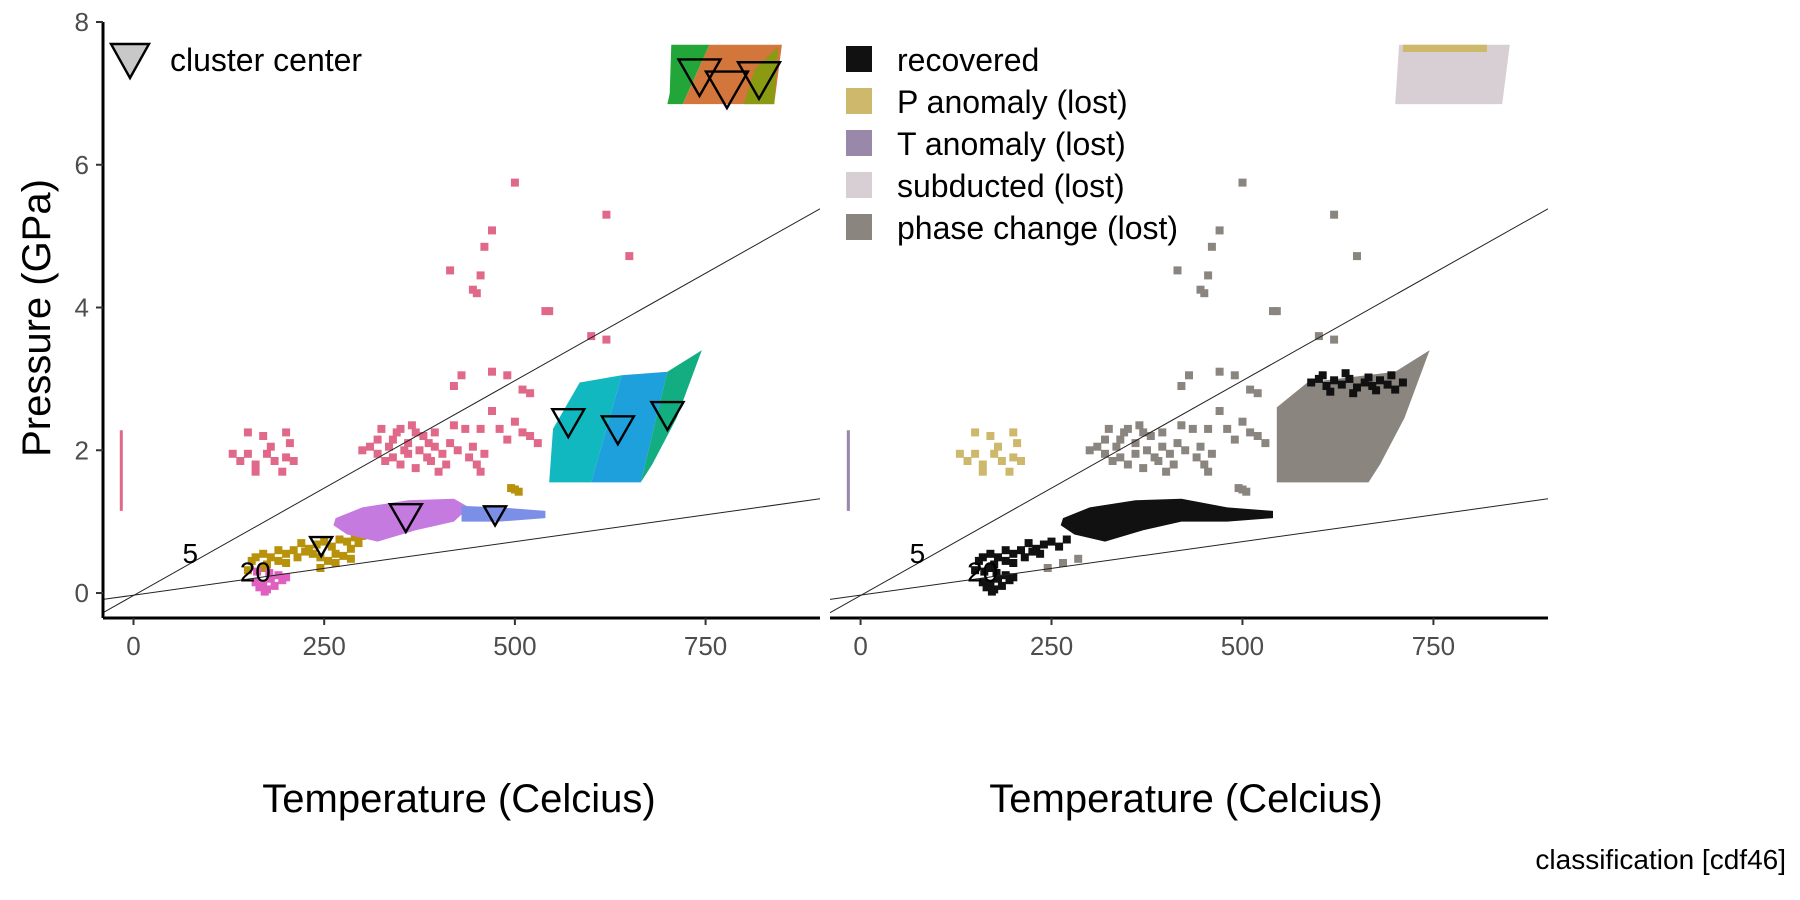  Describe the element at coordinates (982, 572) in the screenshot. I see `reference-line-label-20: 20` at that location.